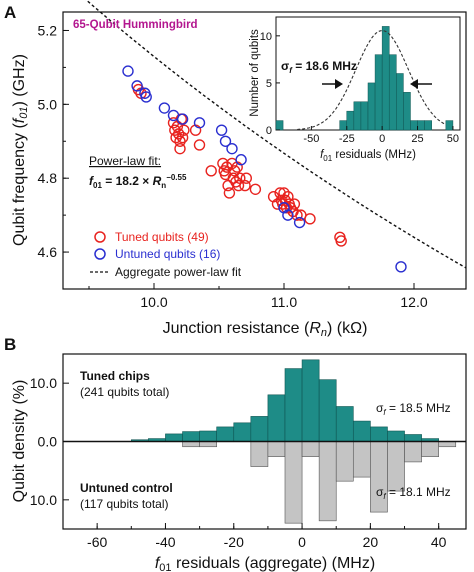  I want to click on panel-b-letter: B, so click(10, 344).